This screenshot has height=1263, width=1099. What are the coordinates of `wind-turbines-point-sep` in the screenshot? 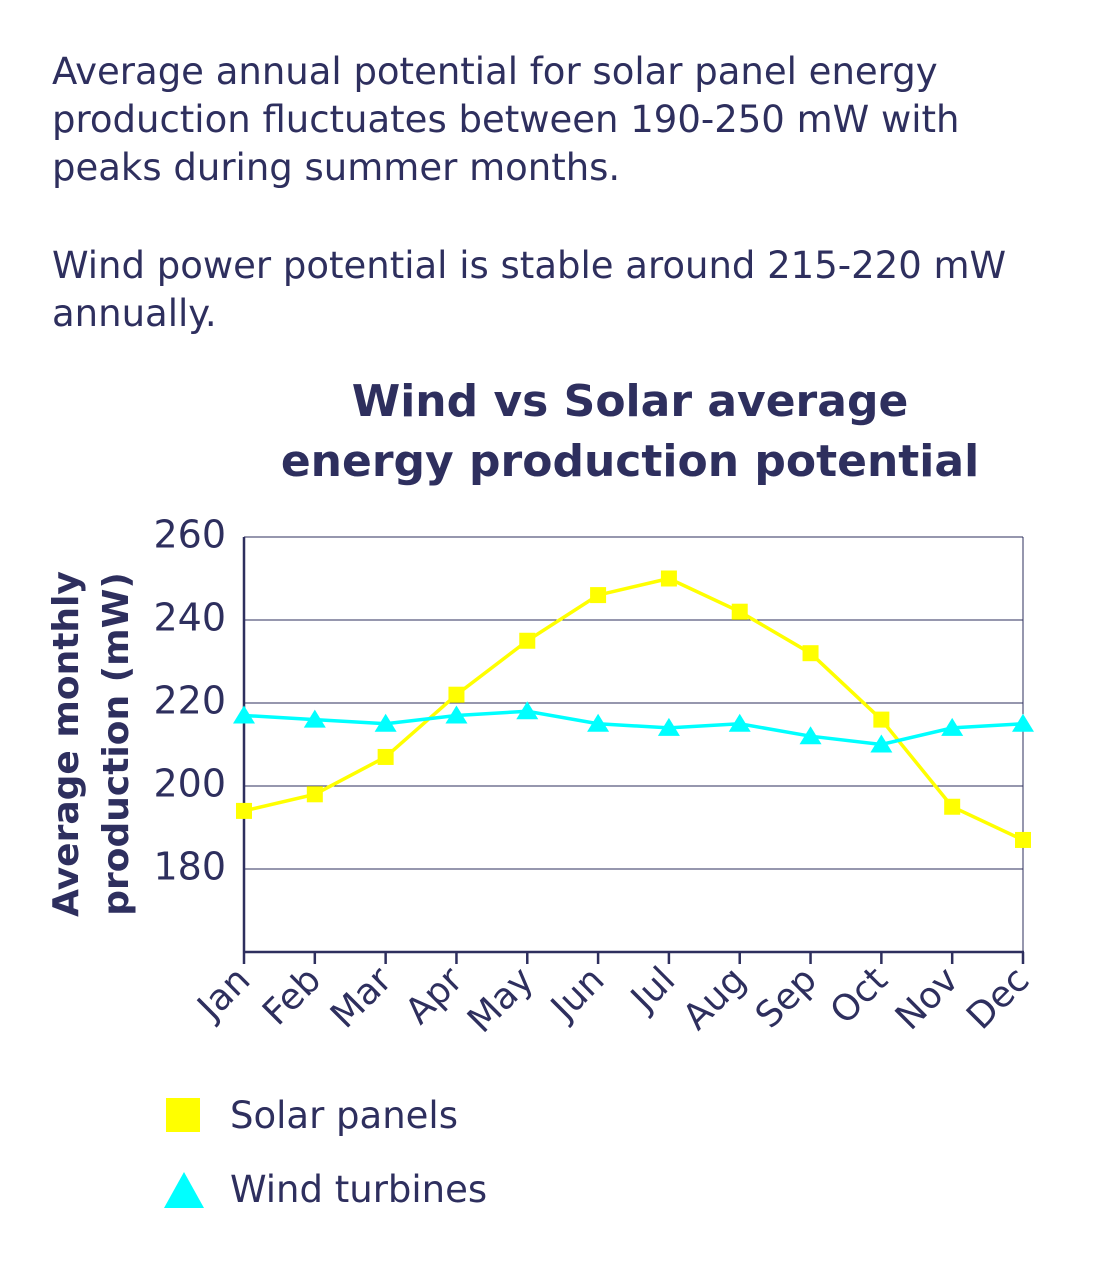 It's located at (810, 735).